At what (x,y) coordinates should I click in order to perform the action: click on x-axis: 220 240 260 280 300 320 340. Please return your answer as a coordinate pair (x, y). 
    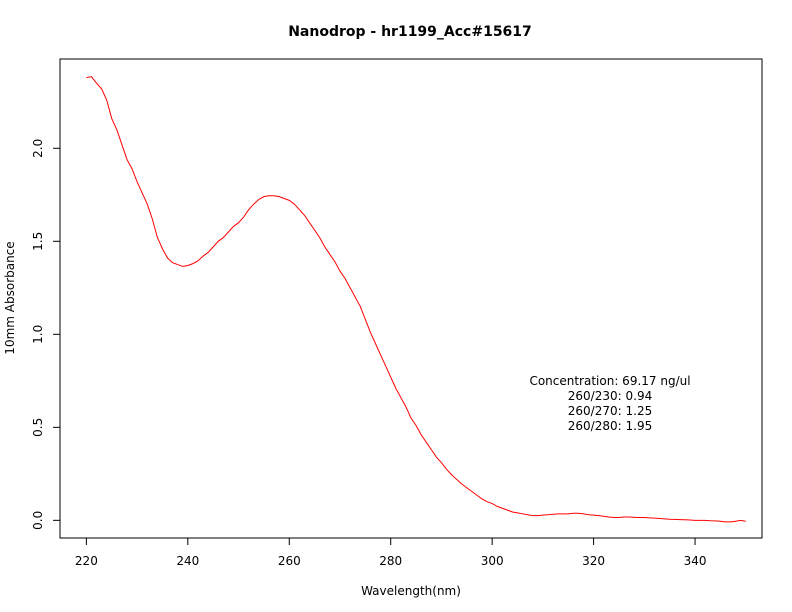
    Looking at the image, I should click on (391, 552).